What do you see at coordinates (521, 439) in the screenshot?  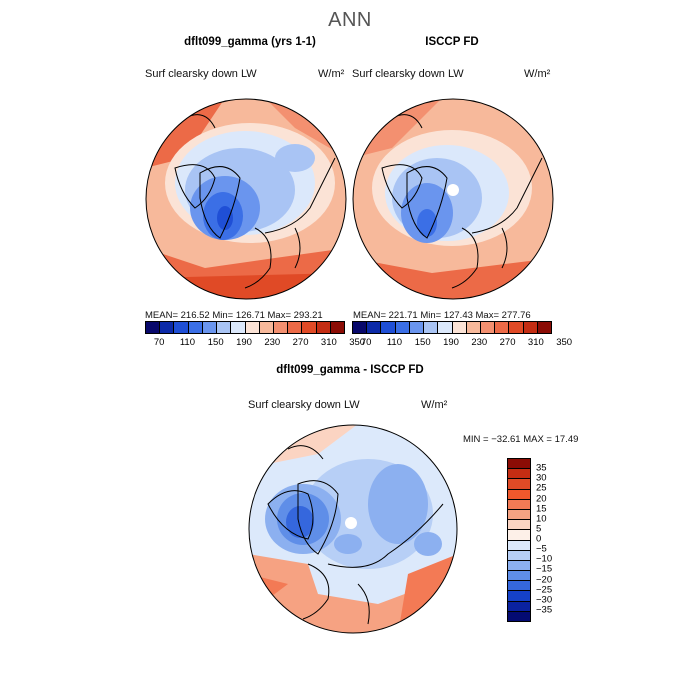 I see `panel3-stats: MIN = −32.61 MAX = 17.49` at bounding box center [521, 439].